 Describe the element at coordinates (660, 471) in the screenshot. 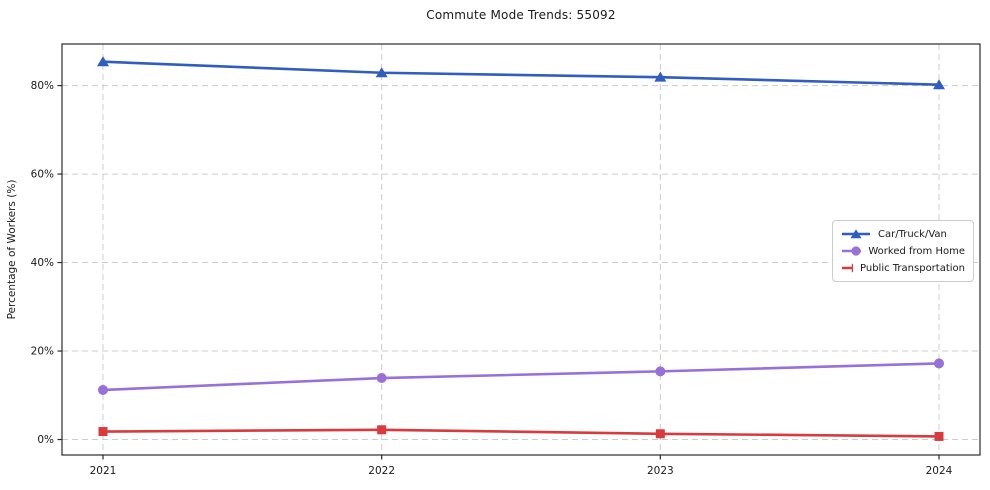

I see `x-tick-label: 2023` at that location.